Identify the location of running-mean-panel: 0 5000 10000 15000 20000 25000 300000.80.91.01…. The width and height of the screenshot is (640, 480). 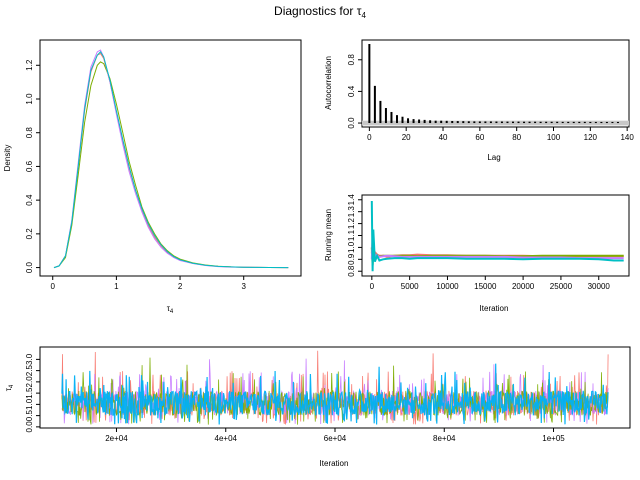
(477, 253).